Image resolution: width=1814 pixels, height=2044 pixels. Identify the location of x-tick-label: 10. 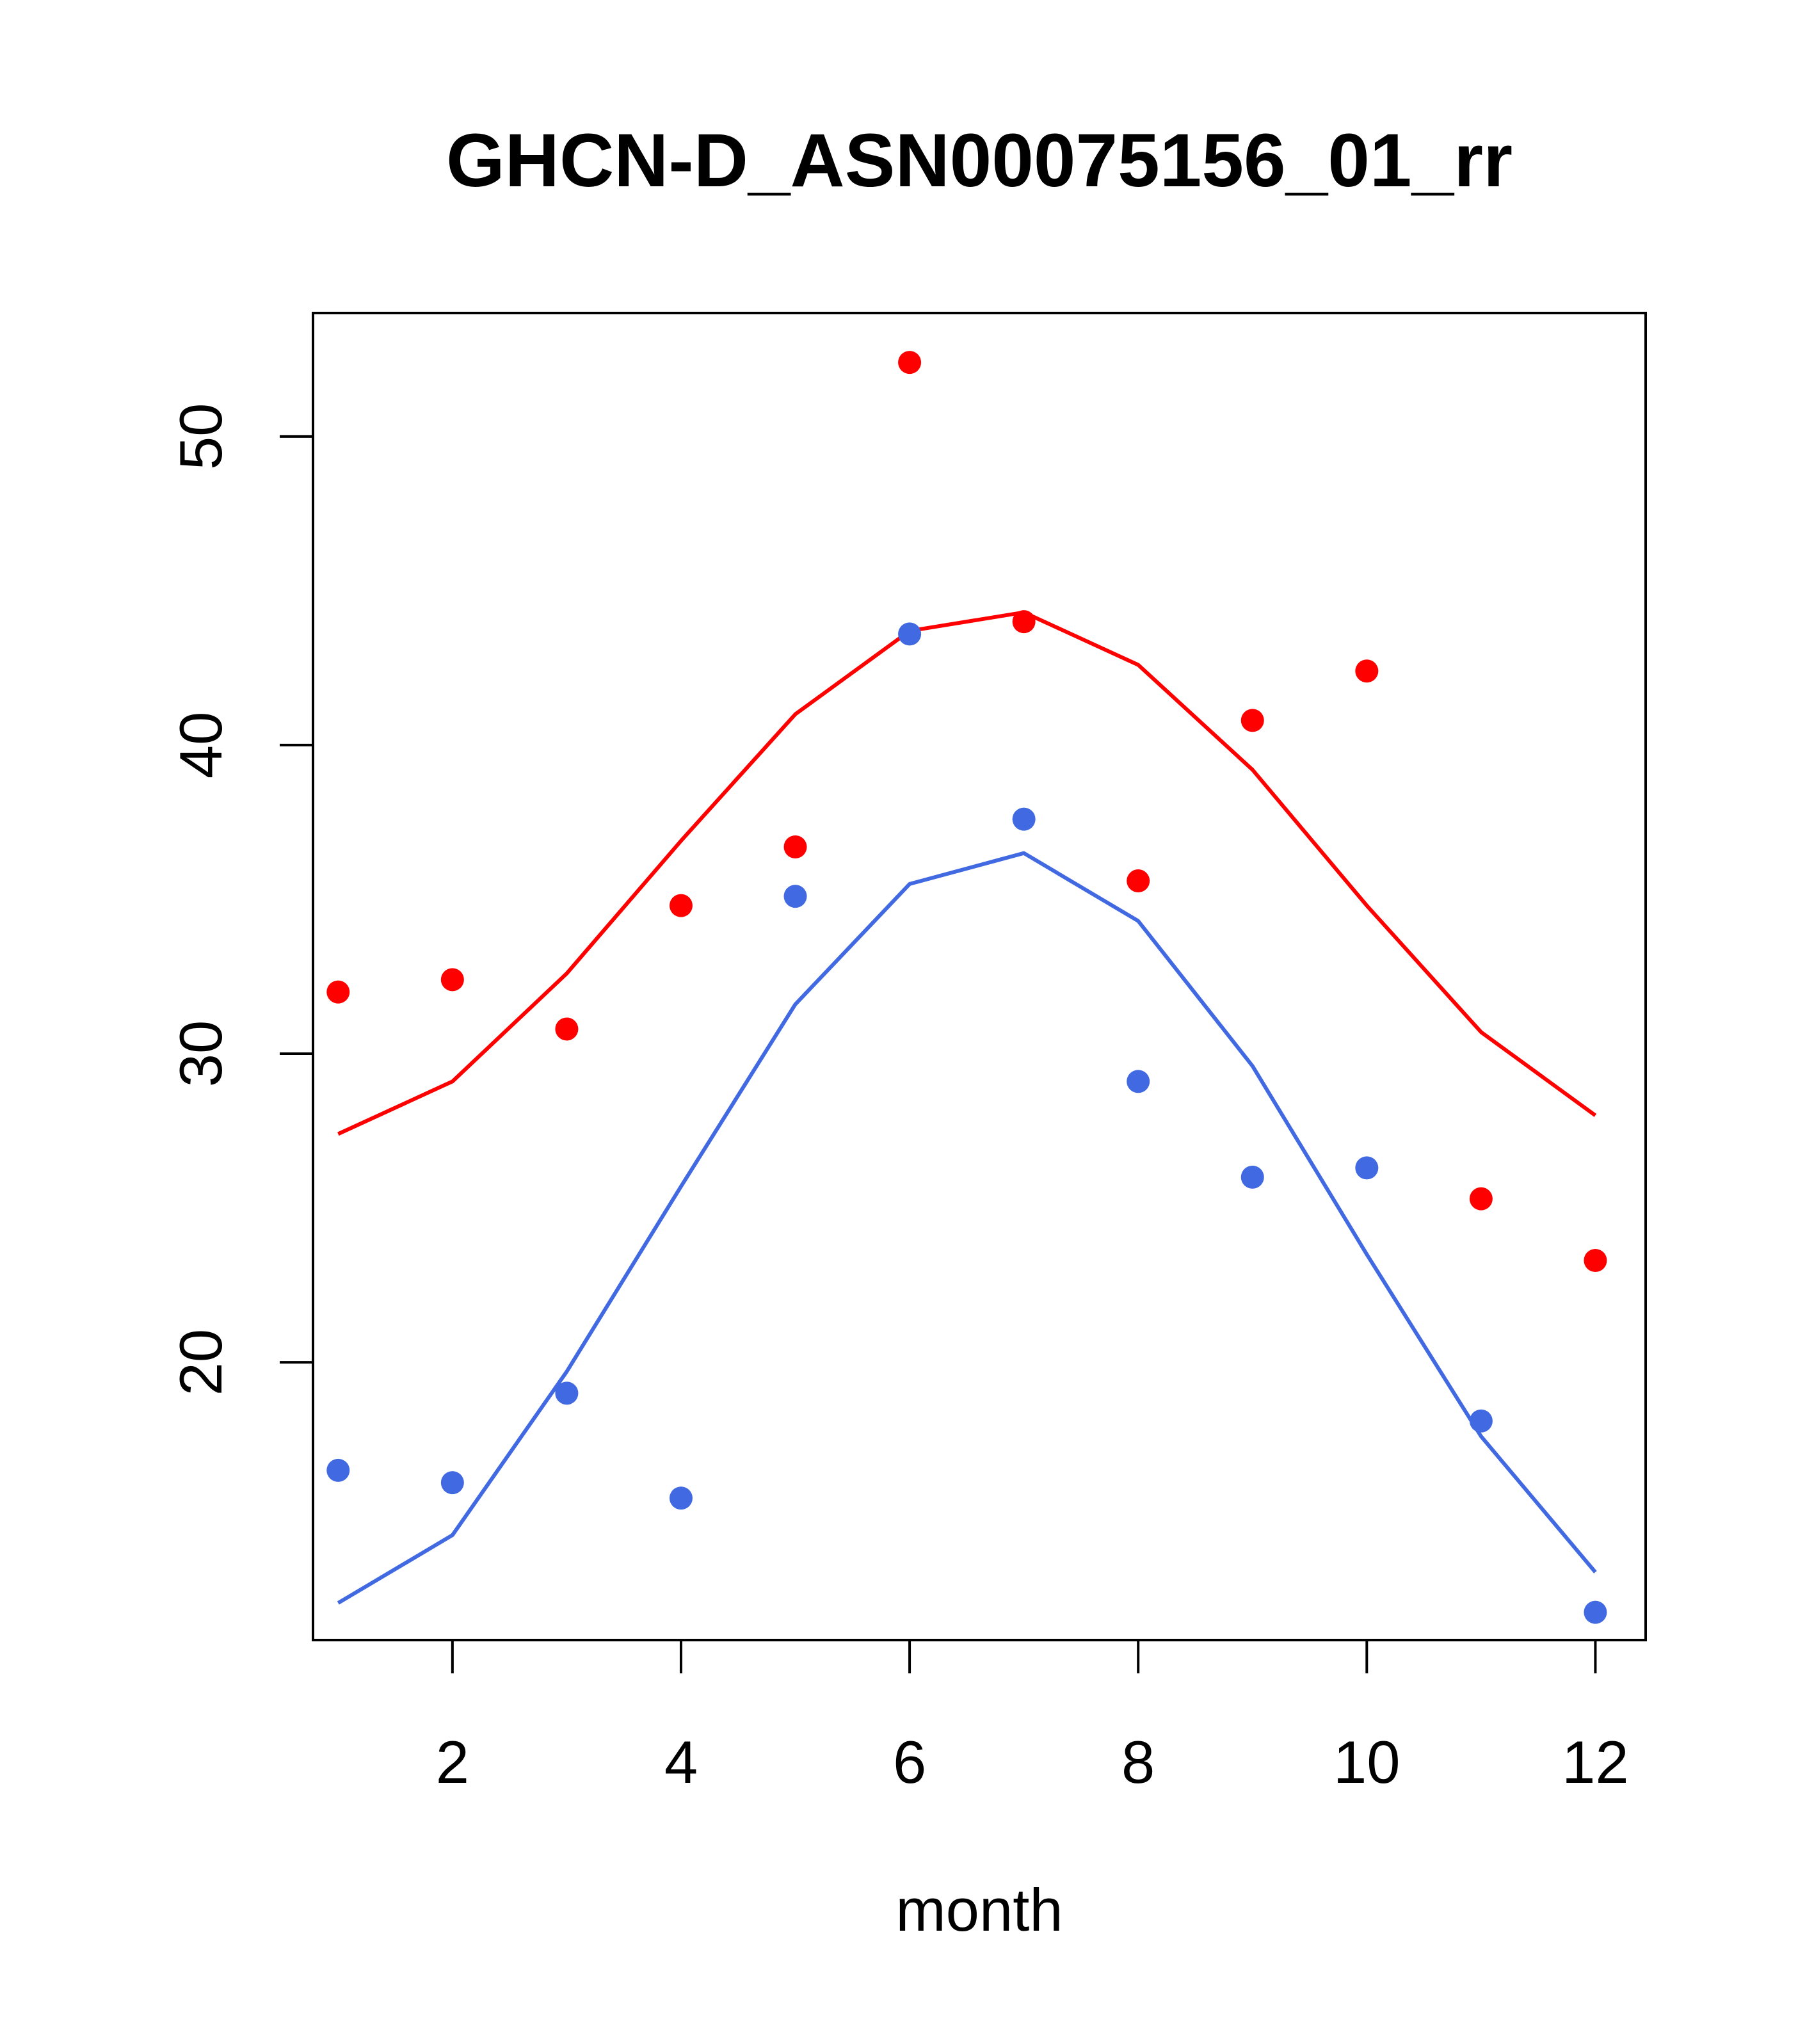
(1367, 1762).